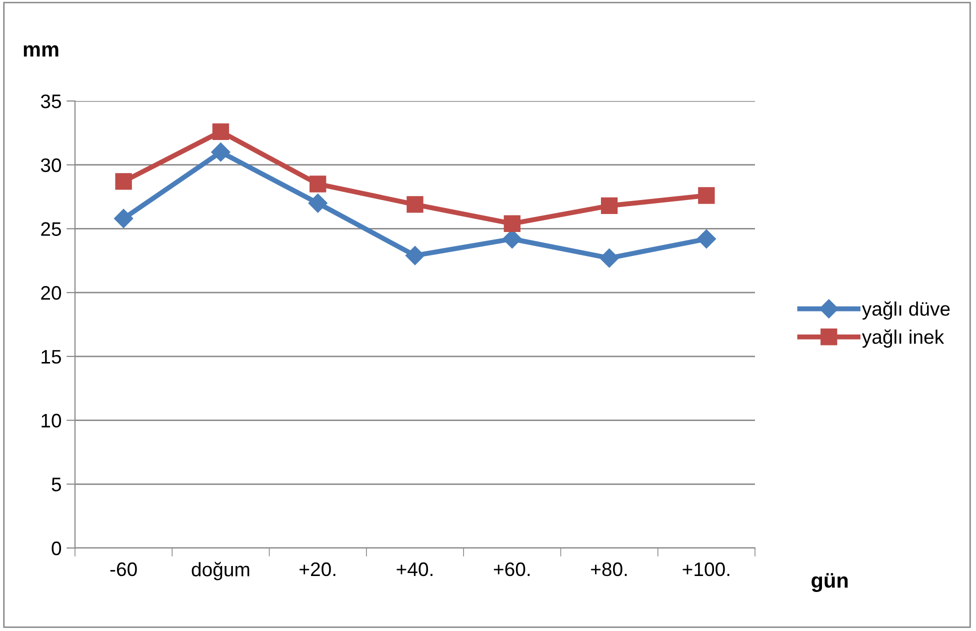  Describe the element at coordinates (51, 293) in the screenshot. I see `y-tick-label: 20` at that location.